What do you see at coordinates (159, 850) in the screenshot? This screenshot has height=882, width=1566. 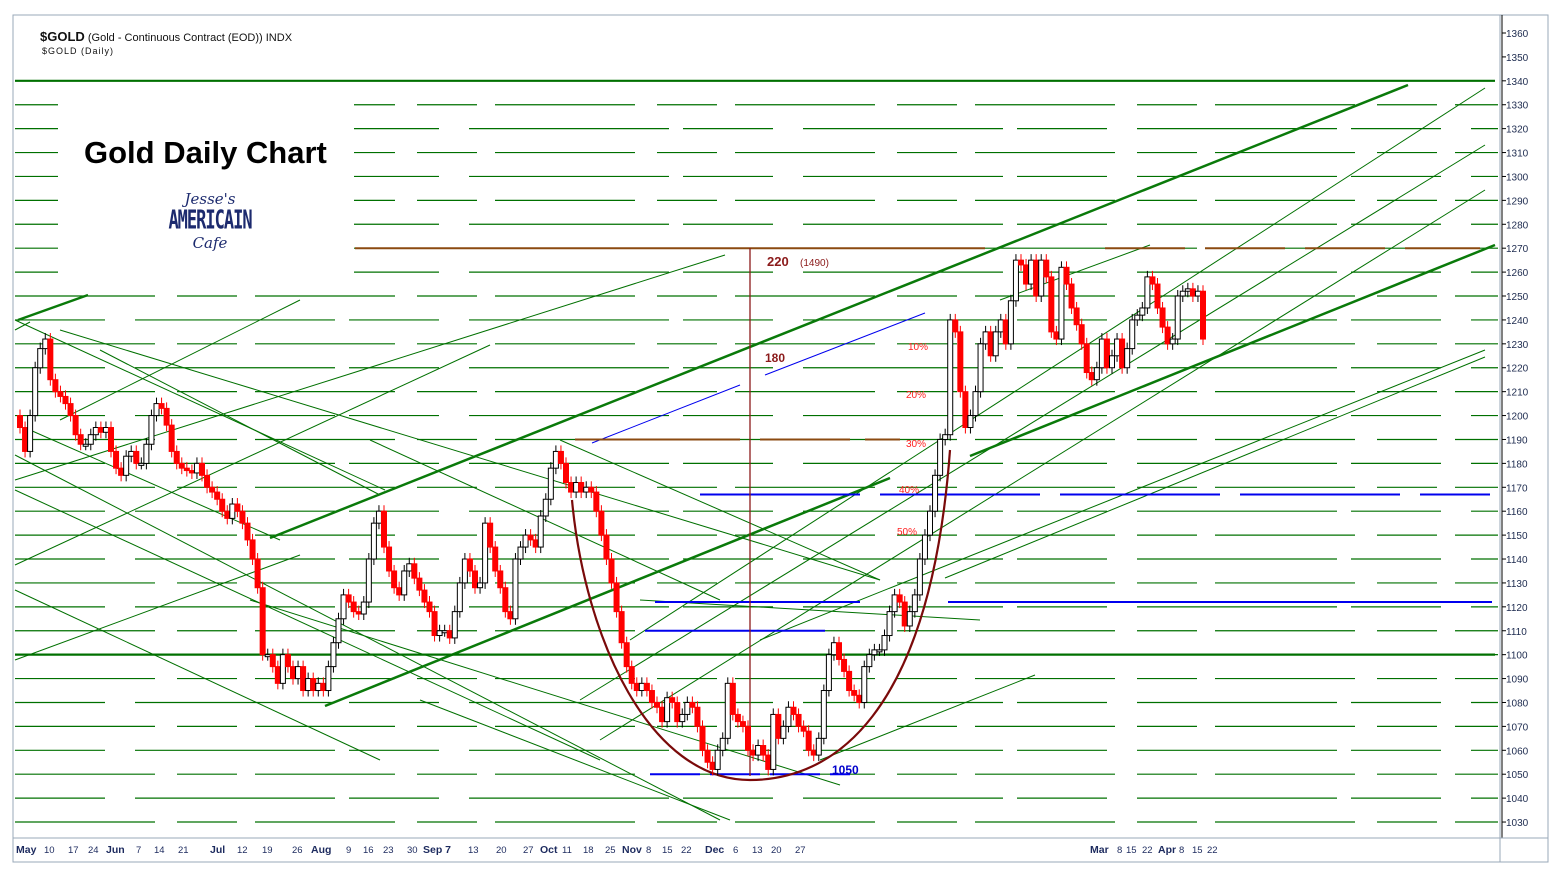 I see `x-tick-label: 14` at bounding box center [159, 850].